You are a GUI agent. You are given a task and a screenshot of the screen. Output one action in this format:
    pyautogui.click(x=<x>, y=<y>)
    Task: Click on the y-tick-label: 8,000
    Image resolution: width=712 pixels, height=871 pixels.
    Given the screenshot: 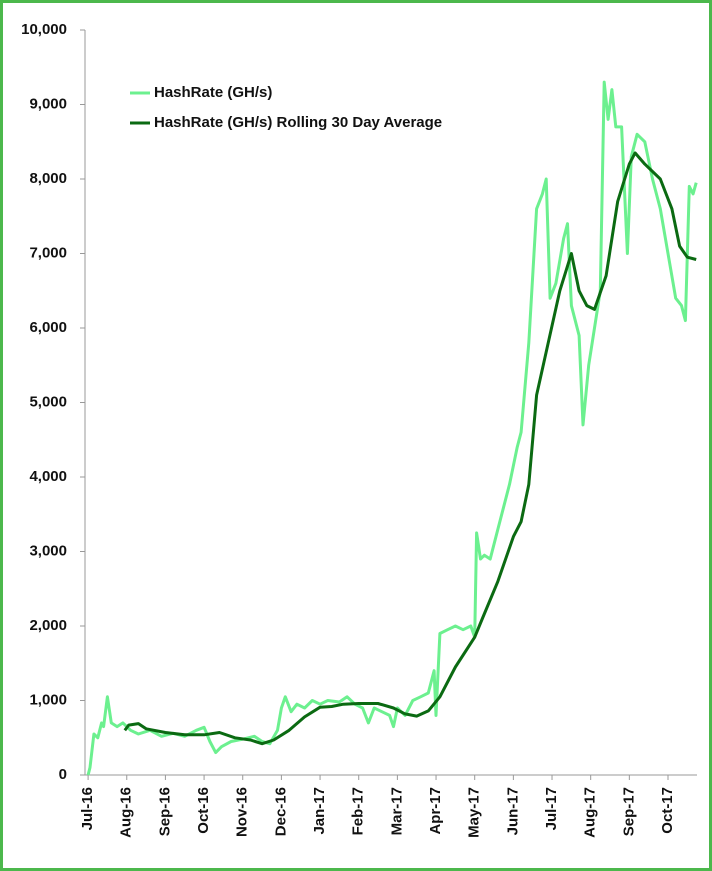 What is the action you would take?
    pyautogui.click(x=48, y=178)
    